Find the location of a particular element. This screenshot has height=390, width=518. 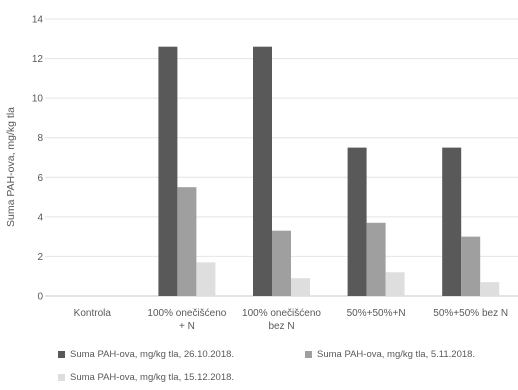

y-tick-label: 6 is located at coordinates (40, 178).